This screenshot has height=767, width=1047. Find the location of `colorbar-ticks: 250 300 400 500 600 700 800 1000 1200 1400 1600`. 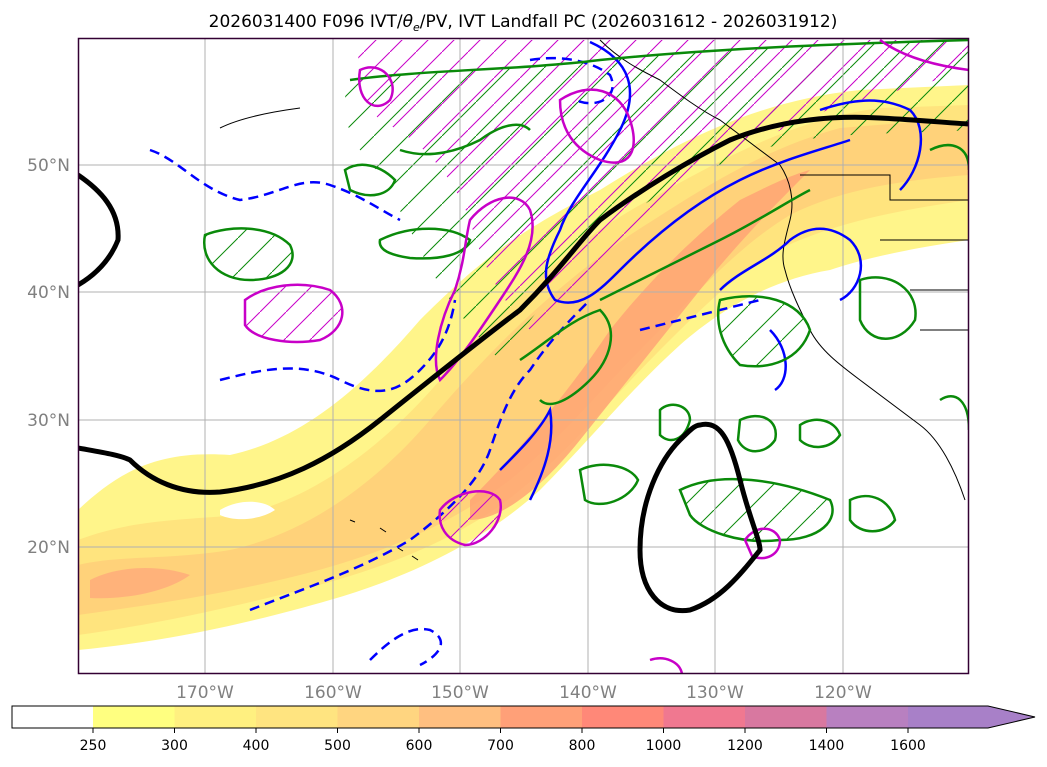

colorbar-ticks: 250 300 400 500 600 700 800 1000 1200 1400 1600 is located at coordinates (503, 741).